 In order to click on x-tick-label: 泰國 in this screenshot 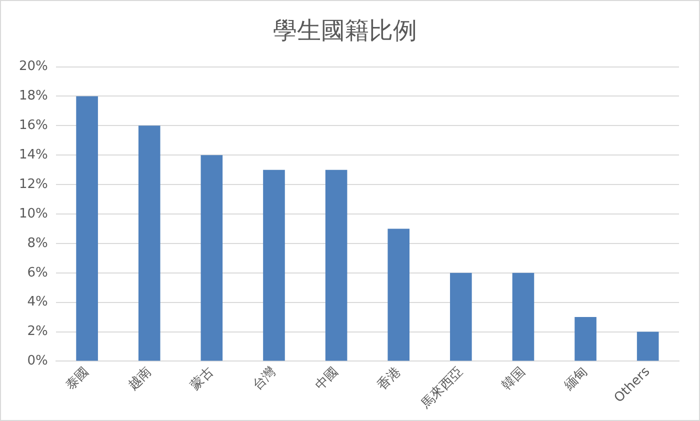, I will do `click(77, 379)`.